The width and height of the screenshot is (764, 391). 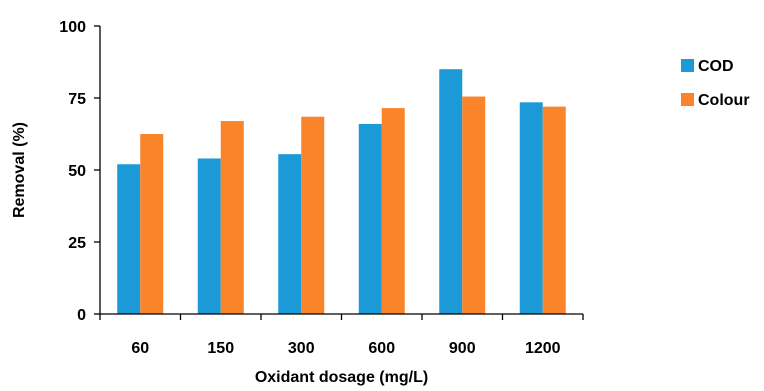 What do you see at coordinates (715, 83) in the screenshot?
I see `legend: COD Colour` at bounding box center [715, 83].